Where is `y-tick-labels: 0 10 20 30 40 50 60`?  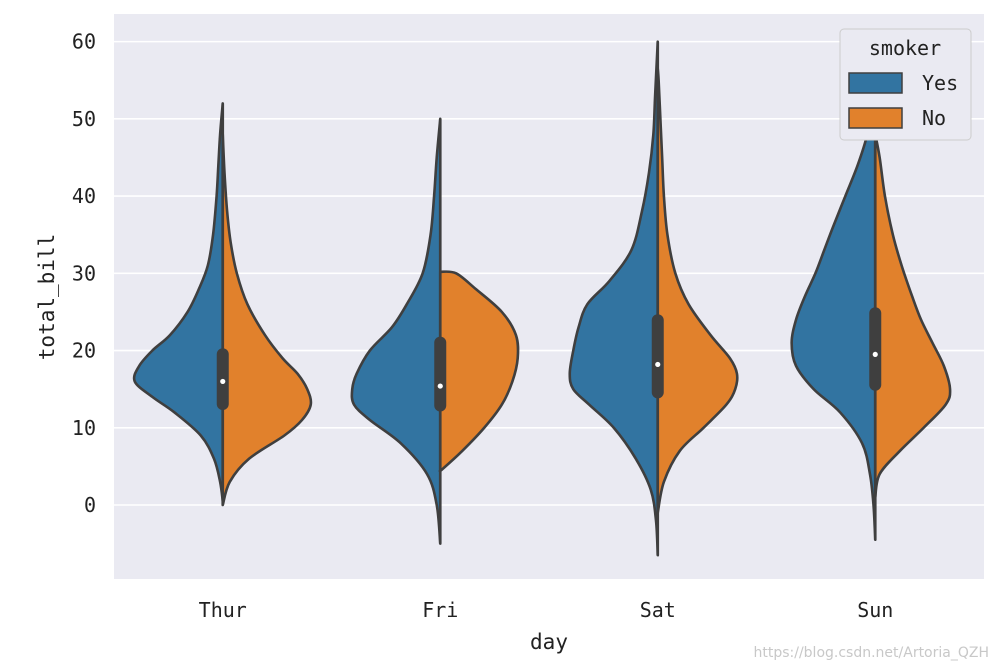
y-tick-labels: 0 10 20 30 40 50 60 is located at coordinates (84, 273).